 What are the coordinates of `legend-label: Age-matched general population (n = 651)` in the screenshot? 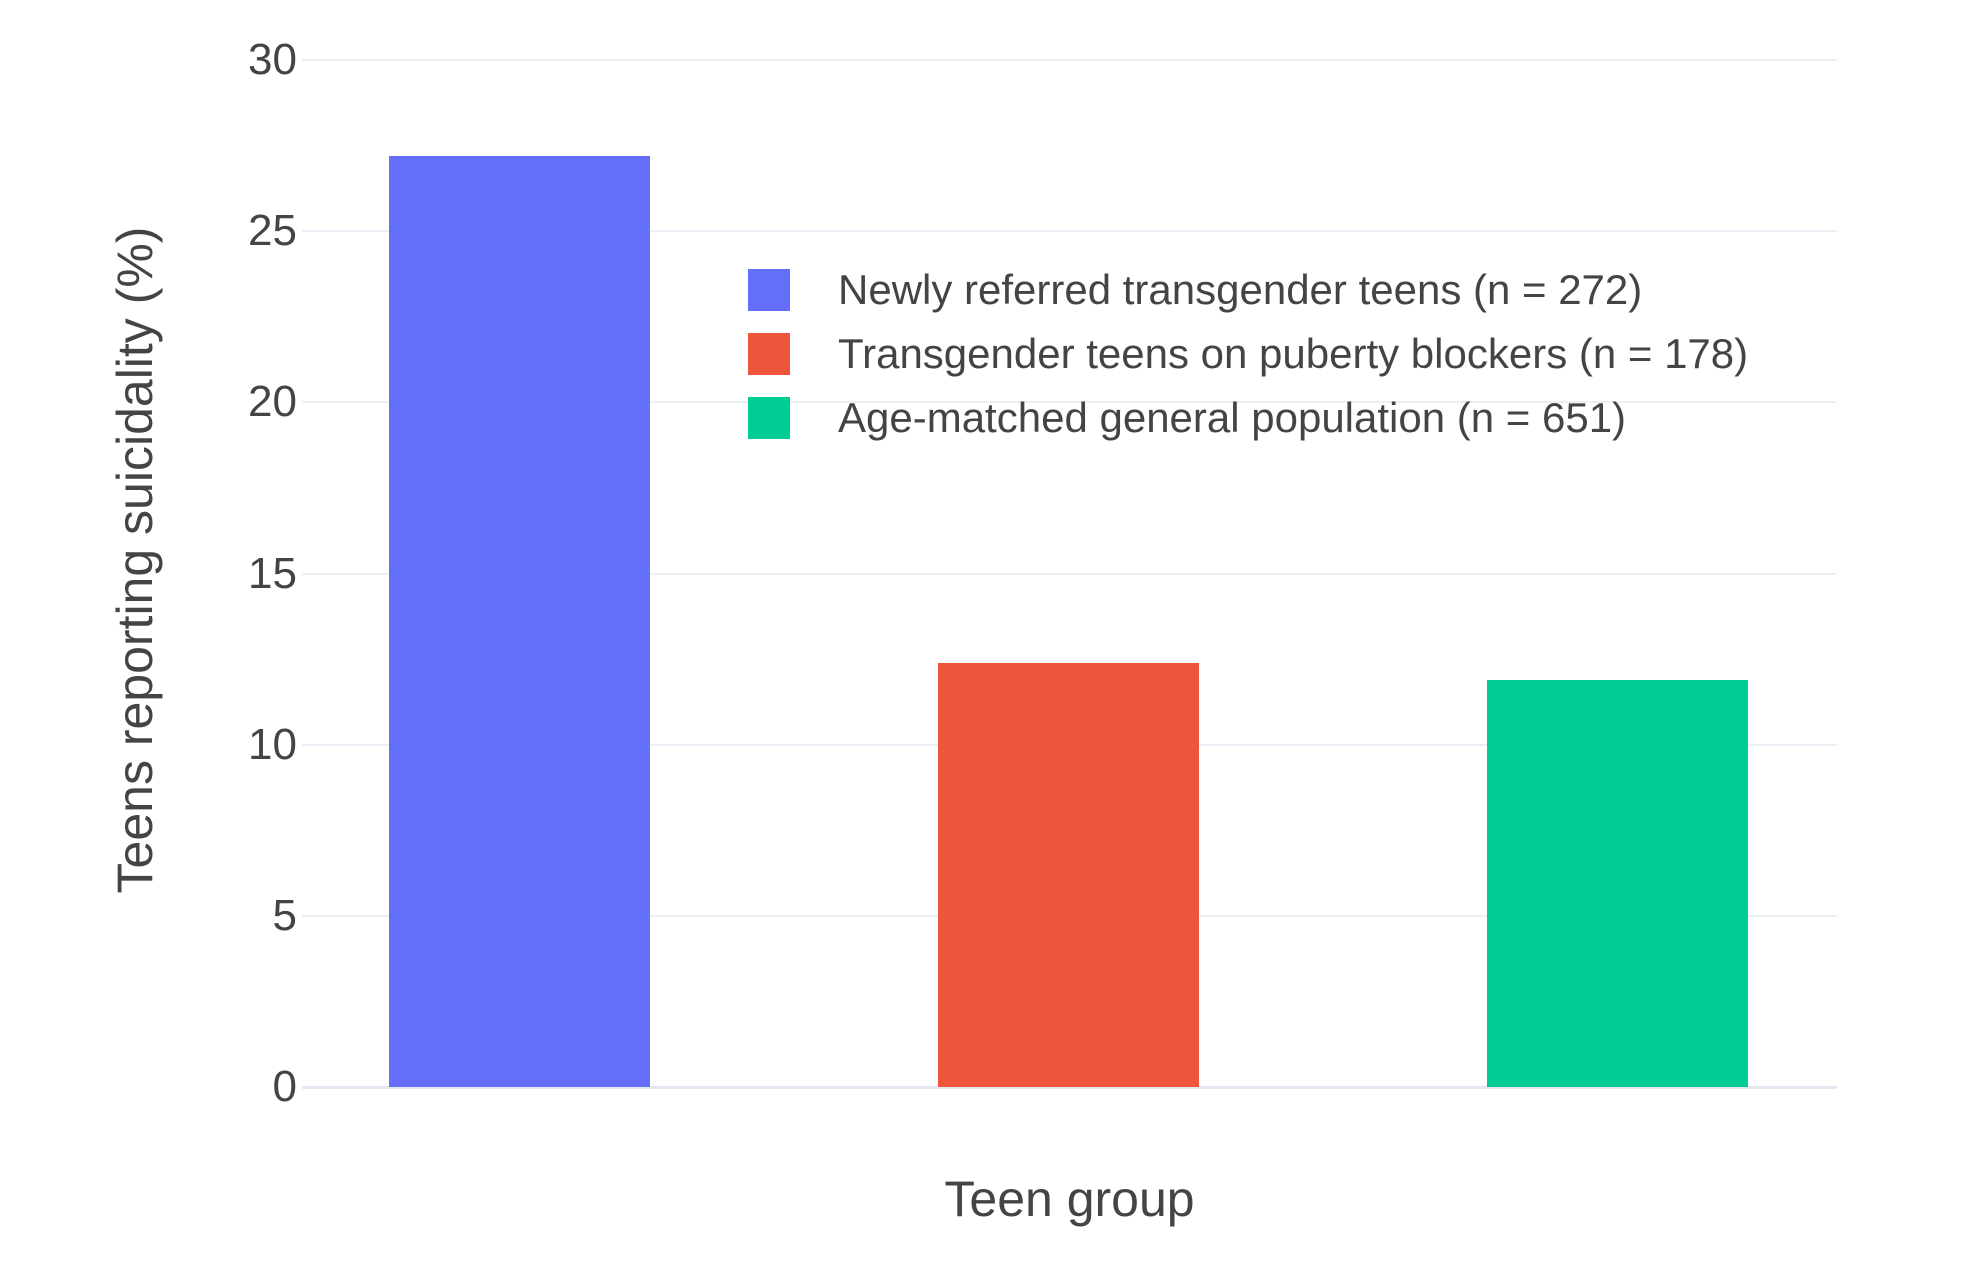 It's located at (1232, 417).